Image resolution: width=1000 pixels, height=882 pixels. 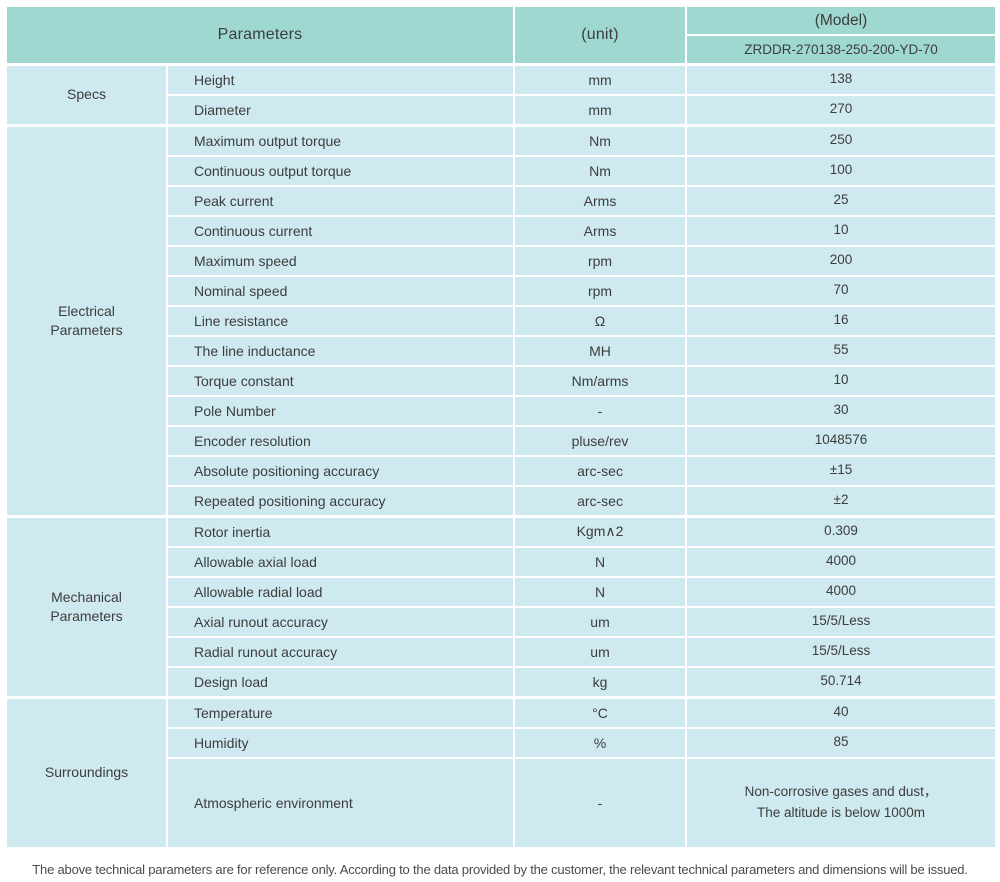 What do you see at coordinates (841, 500) in the screenshot?
I see `value-cell: ±2` at bounding box center [841, 500].